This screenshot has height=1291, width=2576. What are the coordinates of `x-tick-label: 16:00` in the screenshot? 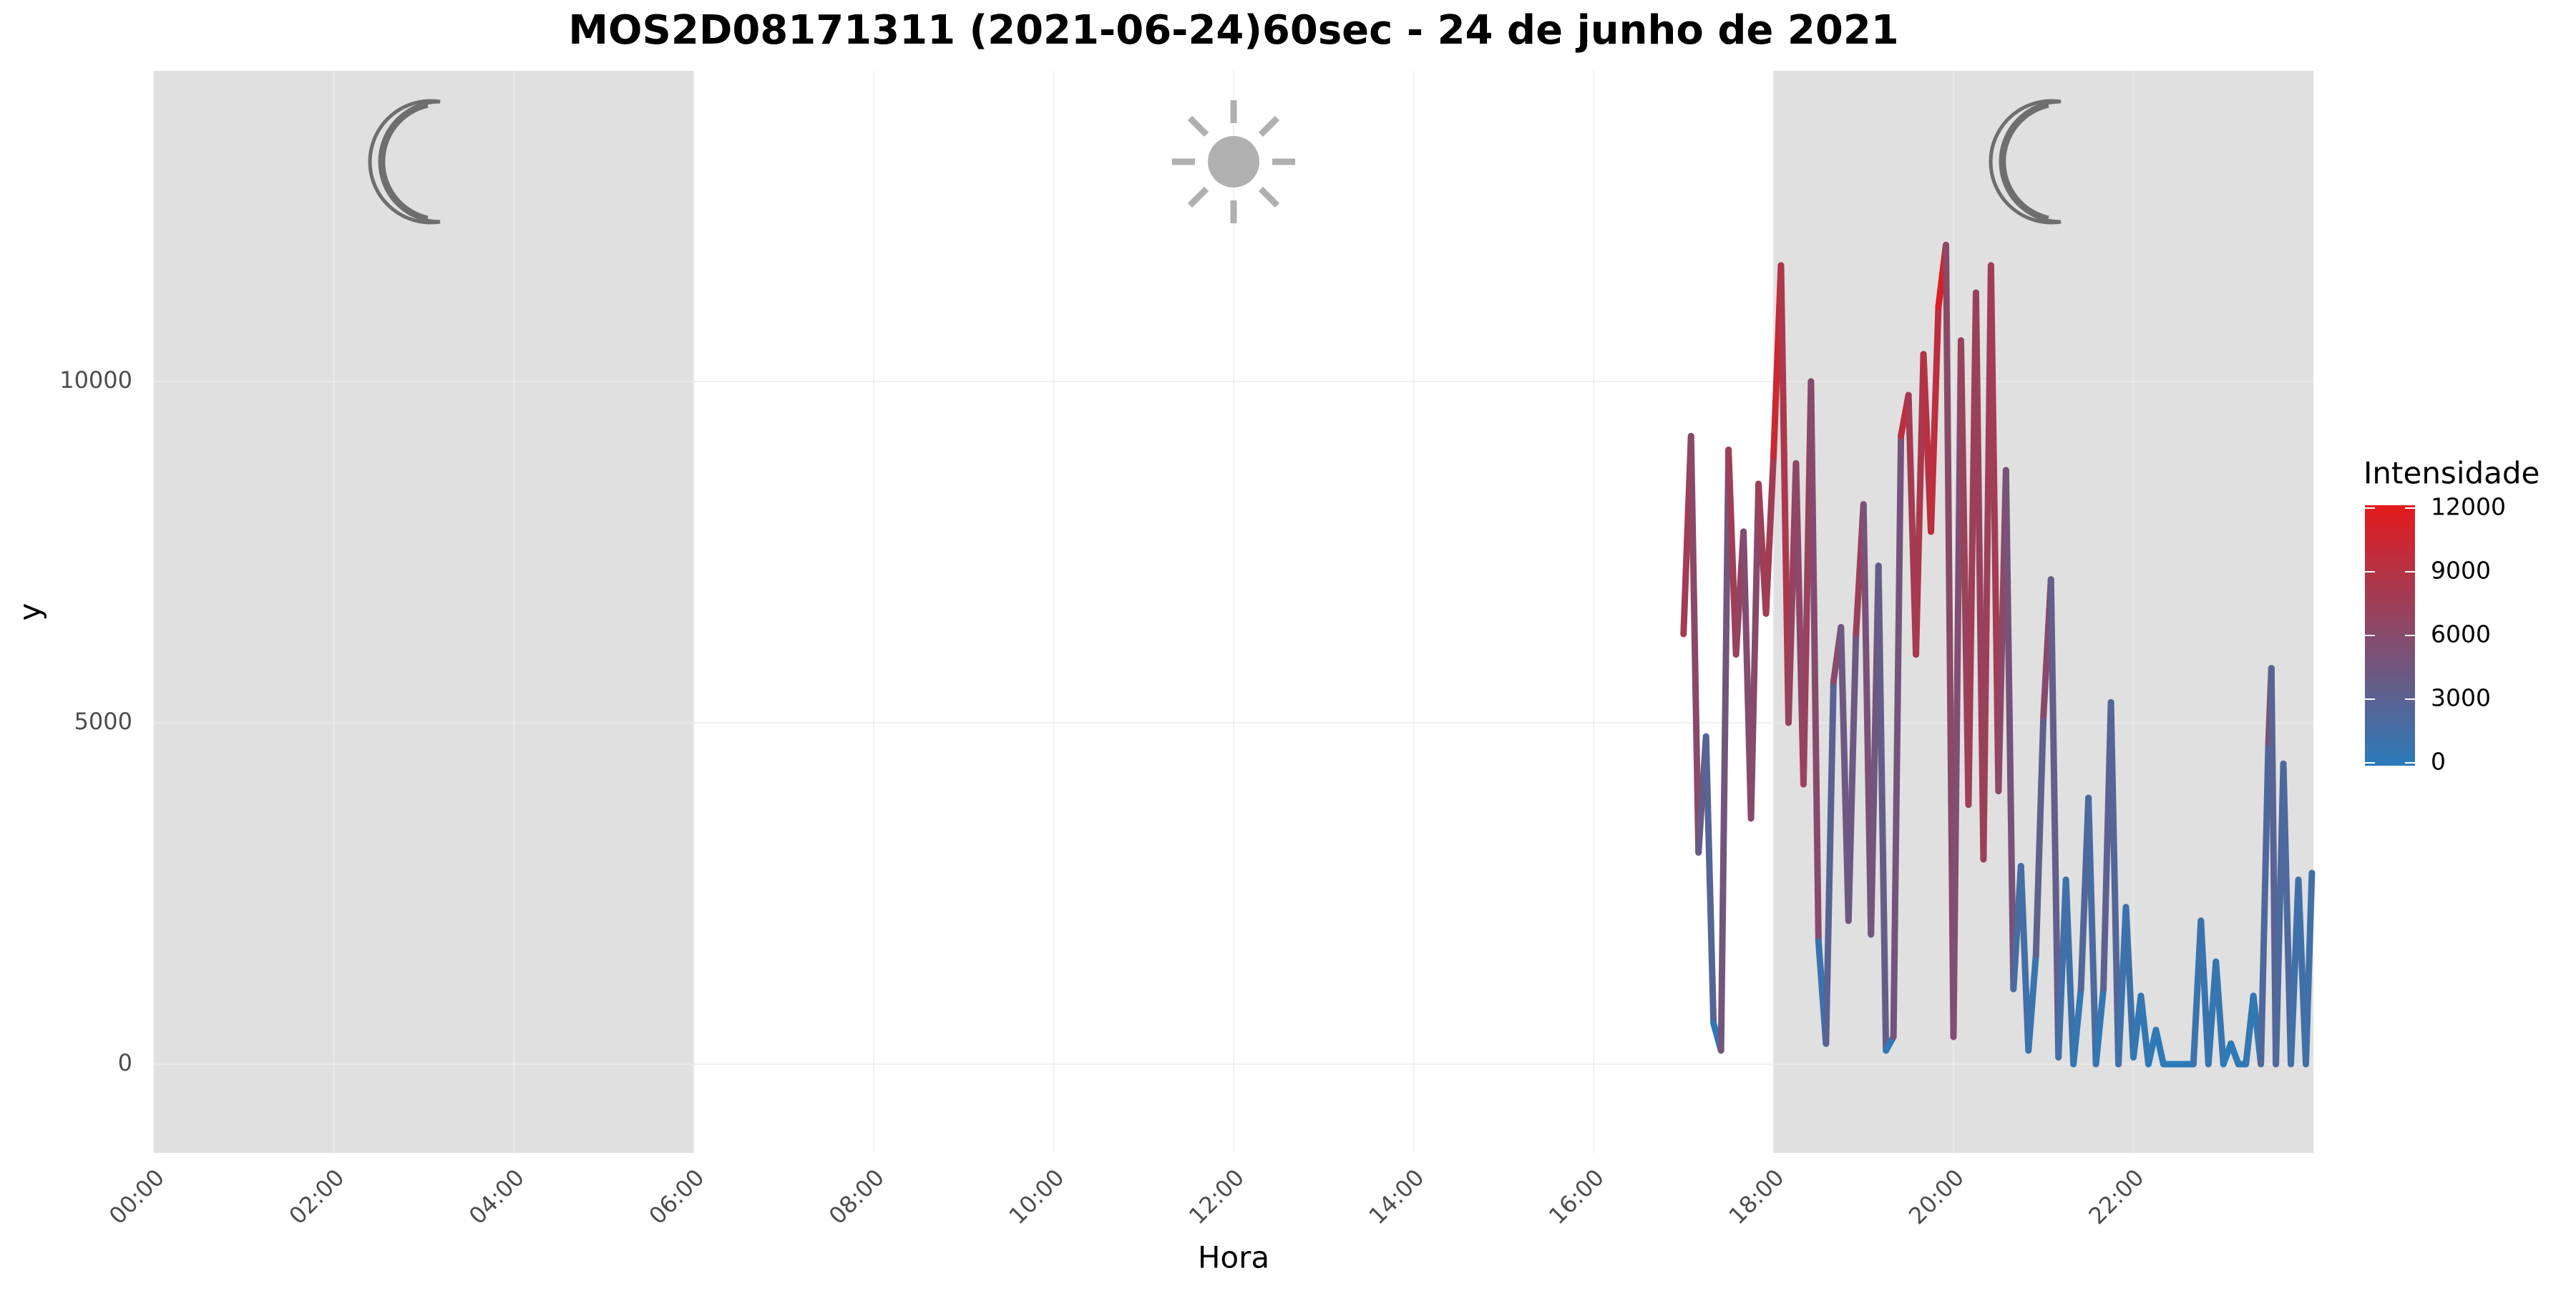 It's located at (1576, 1196).